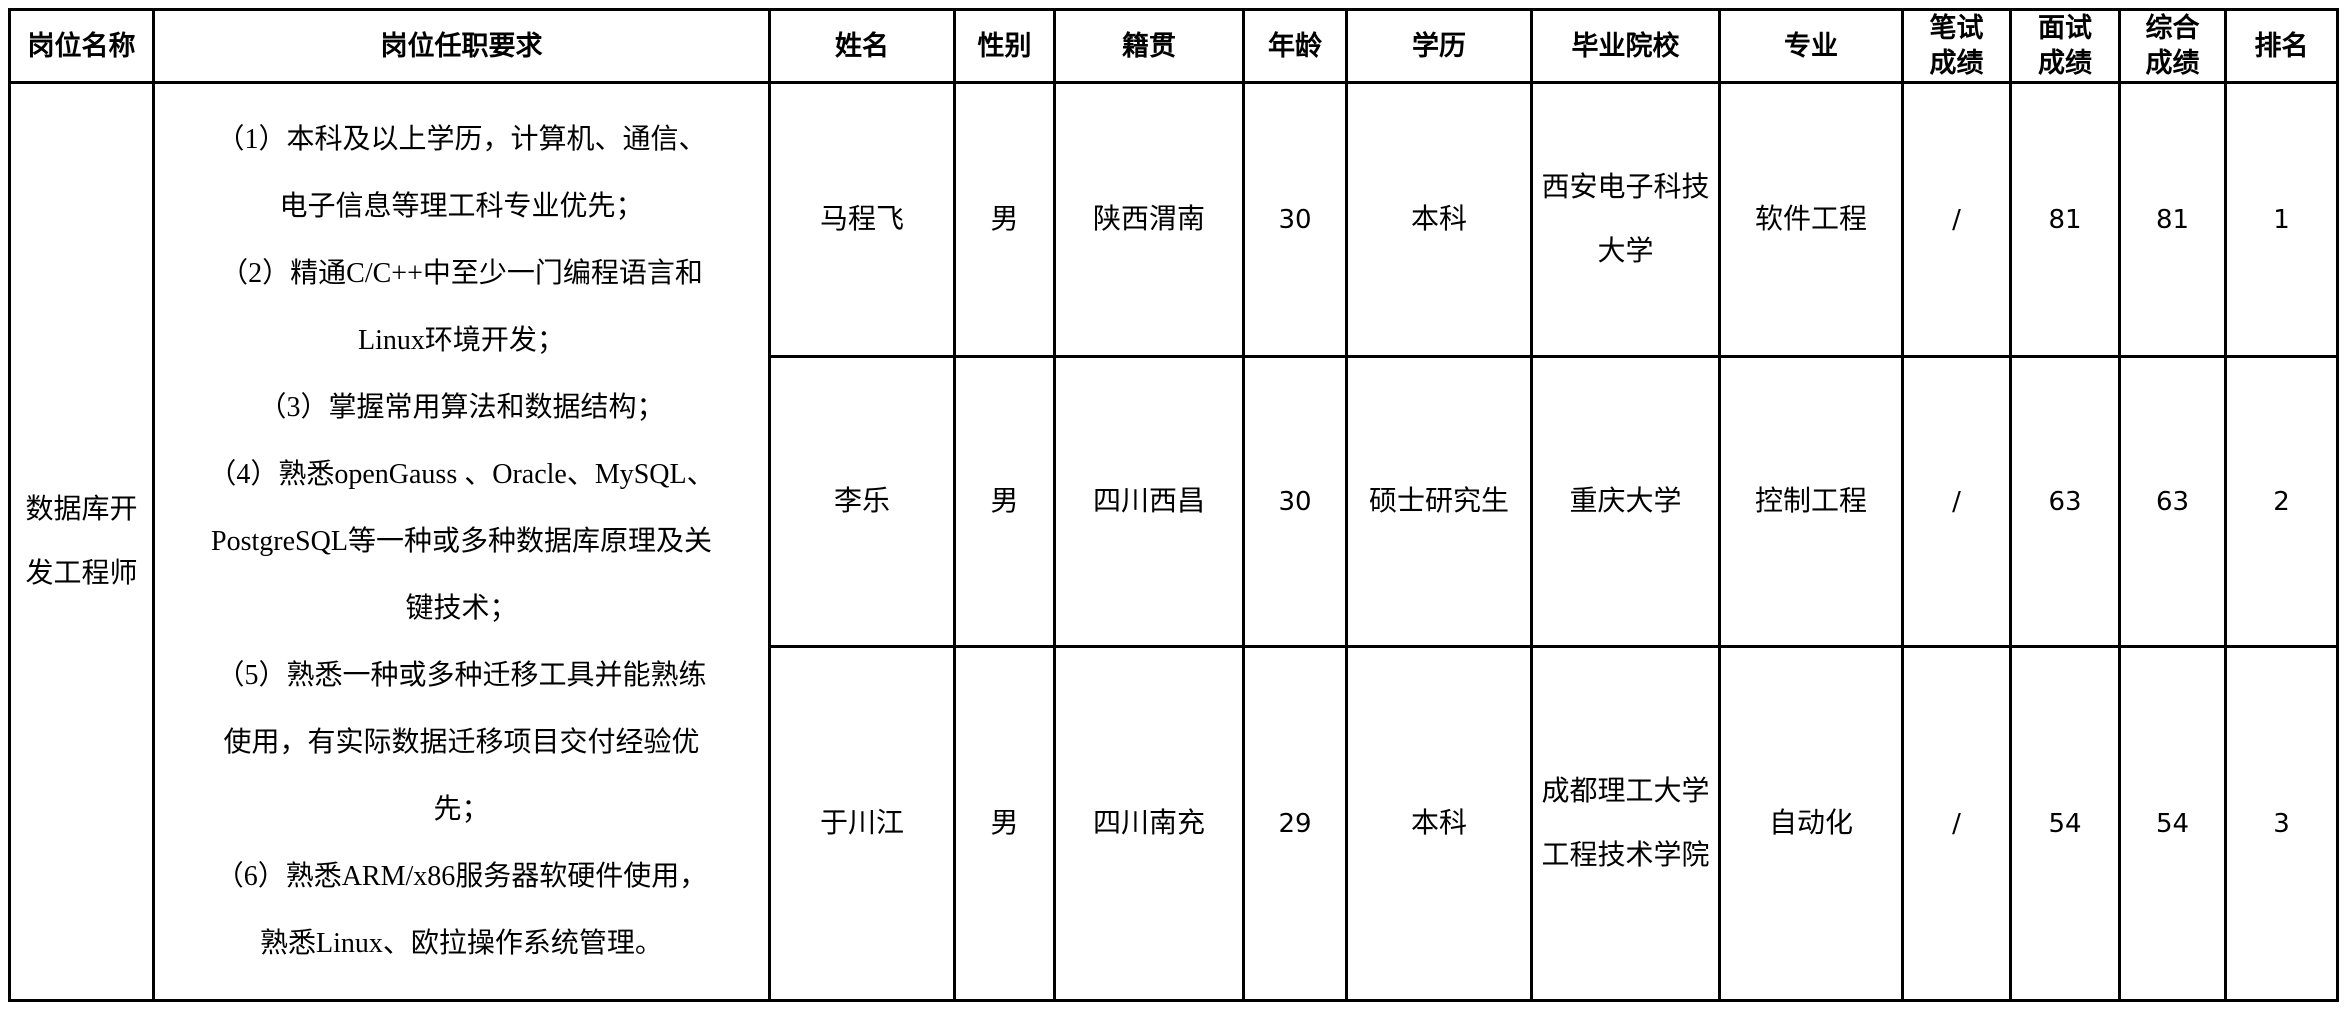 The width and height of the screenshot is (2346, 1009). I want to click on header-cell-education: 学历, so click(1439, 46).